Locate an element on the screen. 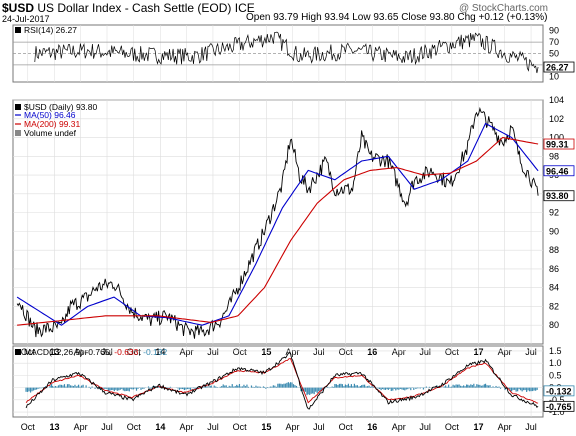  low-value: 93.65 is located at coordinates (386, 17).